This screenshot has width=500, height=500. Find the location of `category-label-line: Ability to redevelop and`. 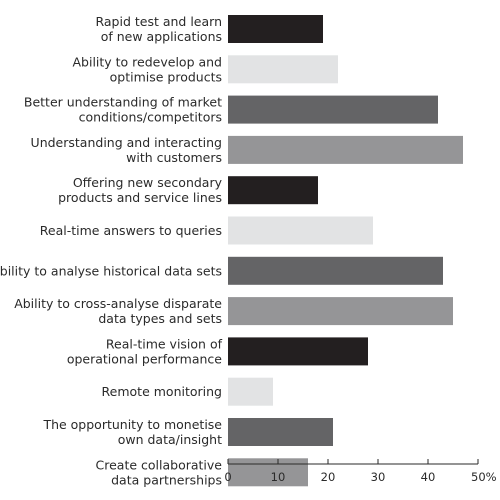

category-label-line: Ability to redevelop and is located at coordinates (147, 61).